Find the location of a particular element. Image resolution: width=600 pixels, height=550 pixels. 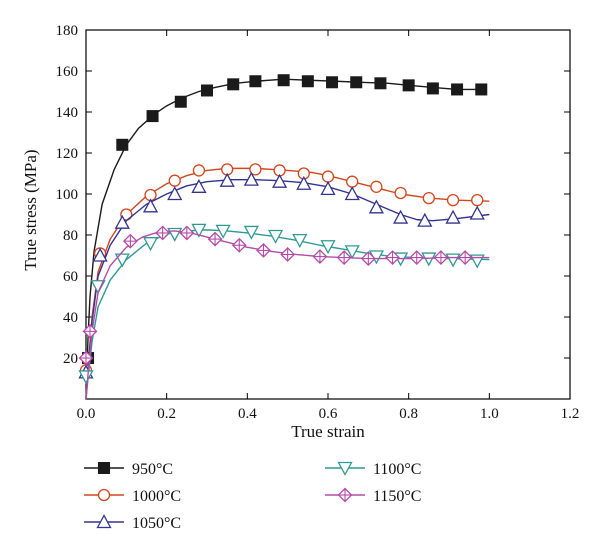

legend-label: 1150°C is located at coordinates (397, 496).